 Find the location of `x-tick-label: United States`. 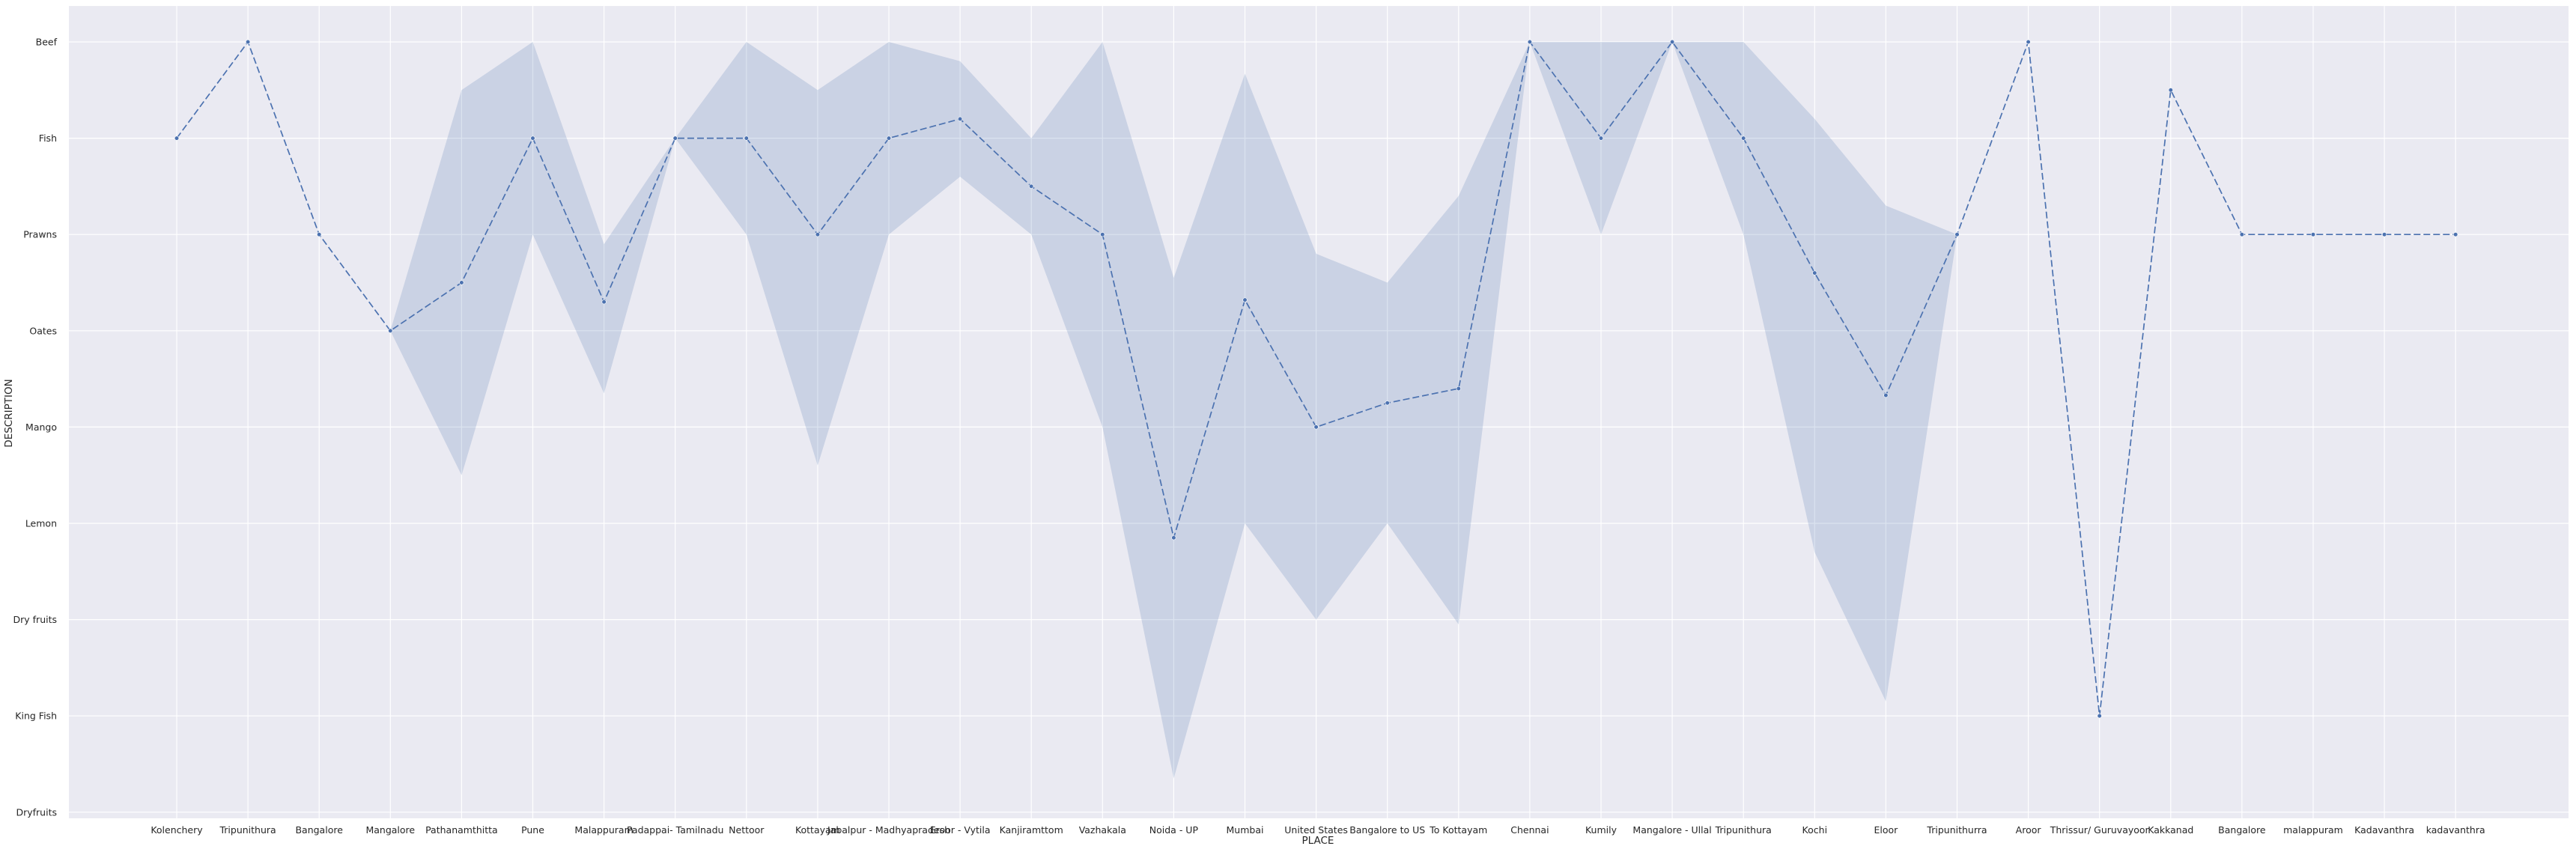

x-tick-label: United States is located at coordinates (1316, 830).